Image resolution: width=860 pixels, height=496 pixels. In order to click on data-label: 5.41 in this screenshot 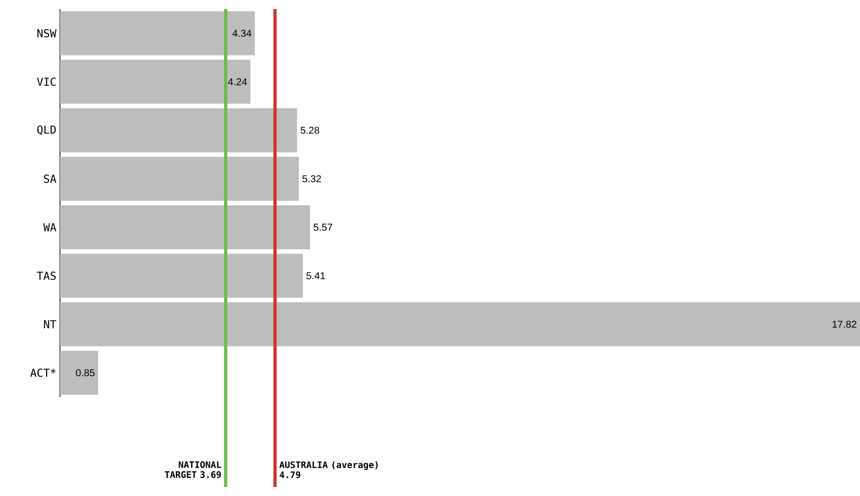, I will do `click(315, 276)`.